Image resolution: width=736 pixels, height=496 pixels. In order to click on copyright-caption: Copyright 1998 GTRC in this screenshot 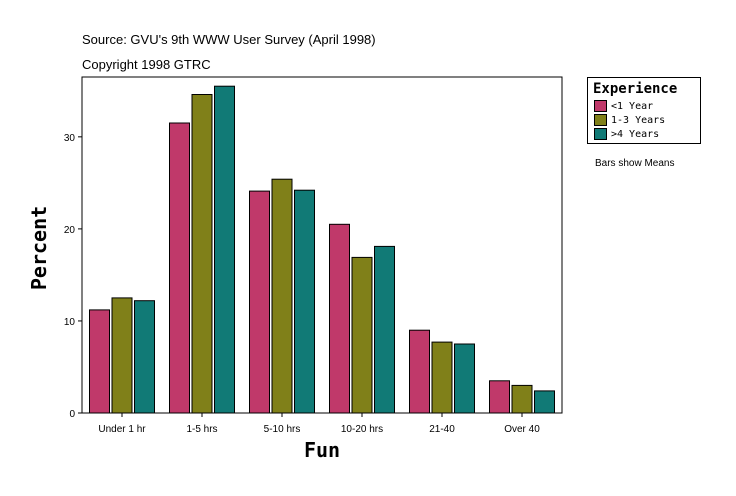, I will do `click(146, 64)`.